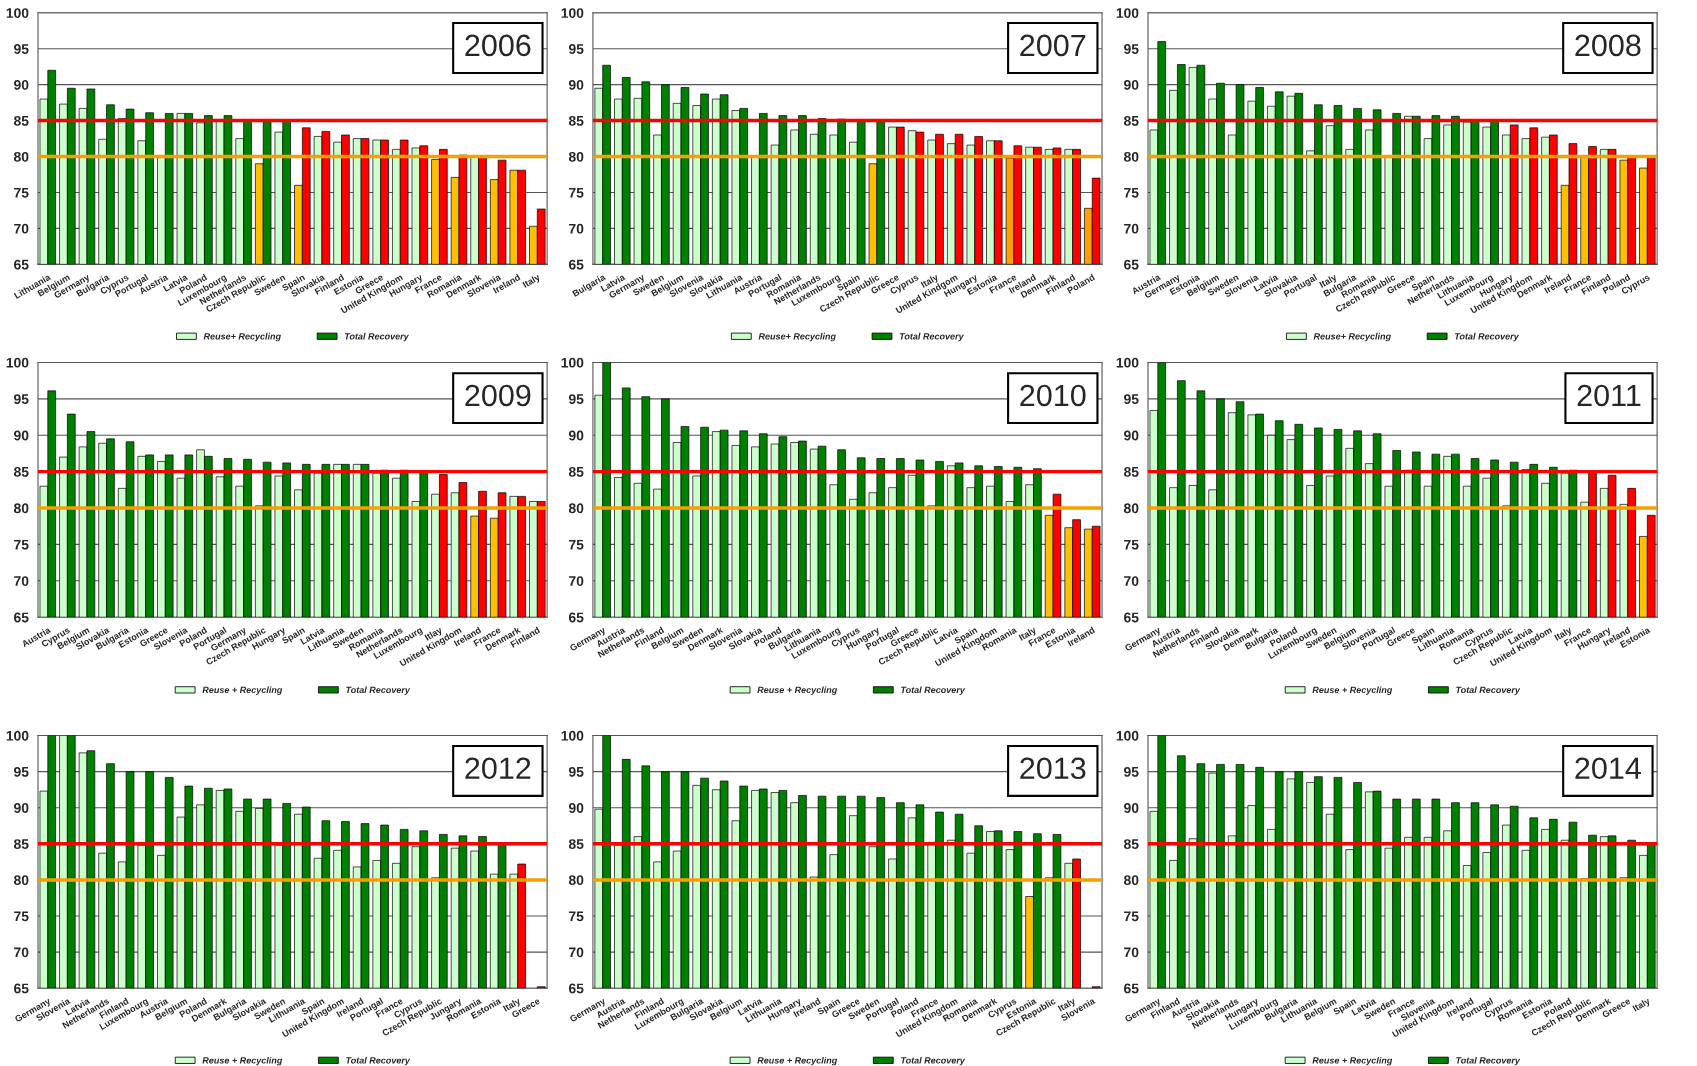 This screenshot has width=1697, height=1066. I want to click on text: 2010, so click(1053, 395).